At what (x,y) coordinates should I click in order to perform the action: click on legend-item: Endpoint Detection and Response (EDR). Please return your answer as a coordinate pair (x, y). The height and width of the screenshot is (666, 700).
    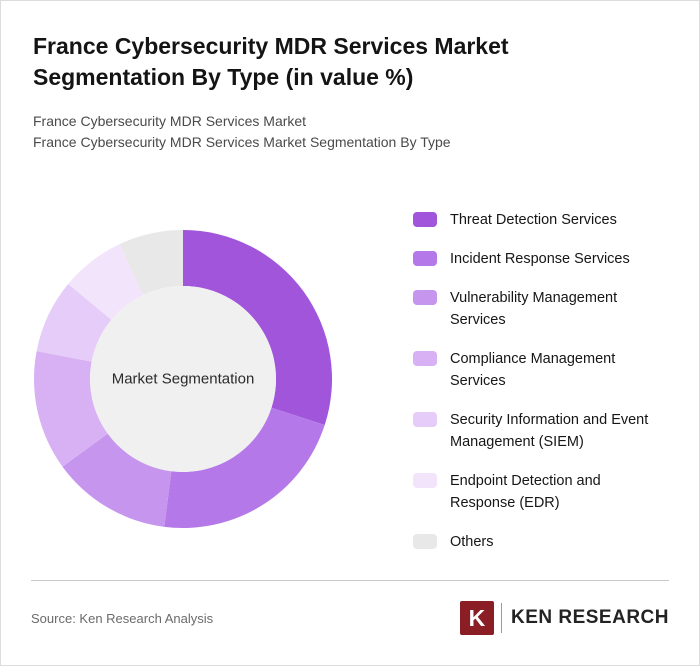
    Looking at the image, I should click on (541, 492).